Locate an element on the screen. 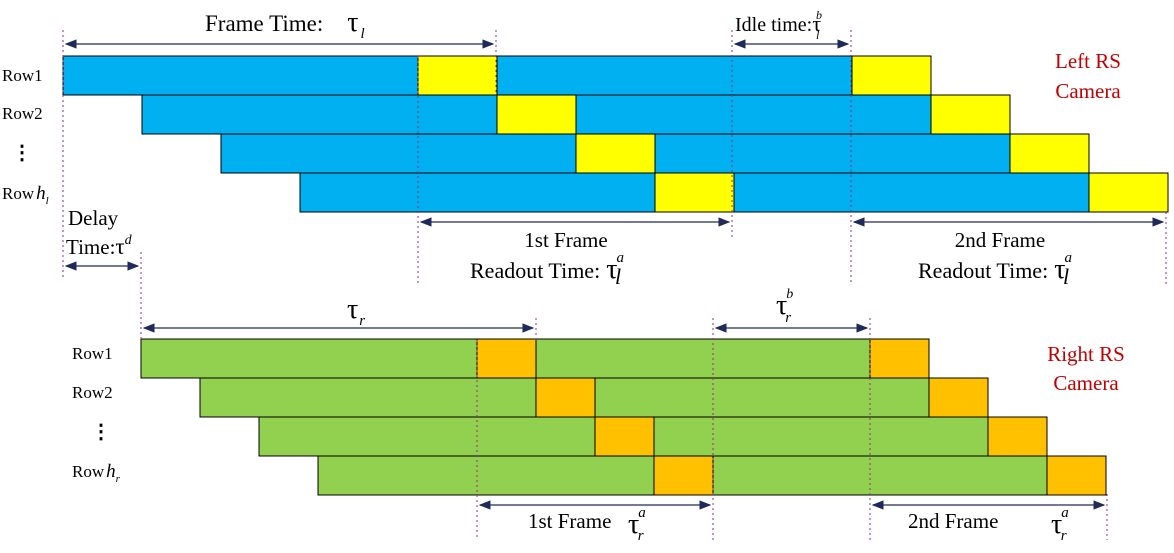  left-row3-frame1-exposure is located at coordinates (398, 153).